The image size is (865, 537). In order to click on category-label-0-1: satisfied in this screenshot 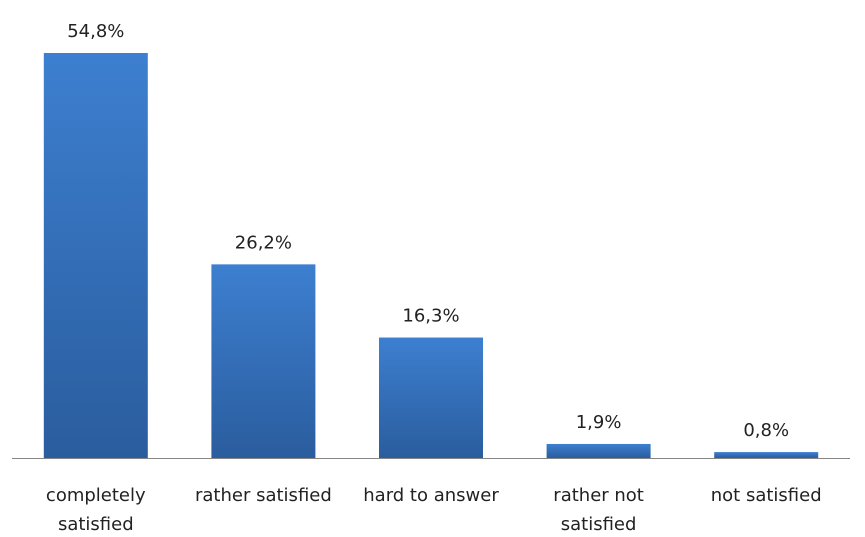, I will do `click(96, 524)`.